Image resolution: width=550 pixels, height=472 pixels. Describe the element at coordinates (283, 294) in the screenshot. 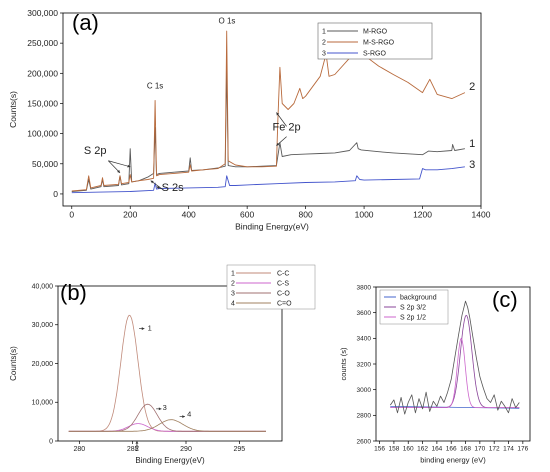

I see `legend-label: C-O` at that location.